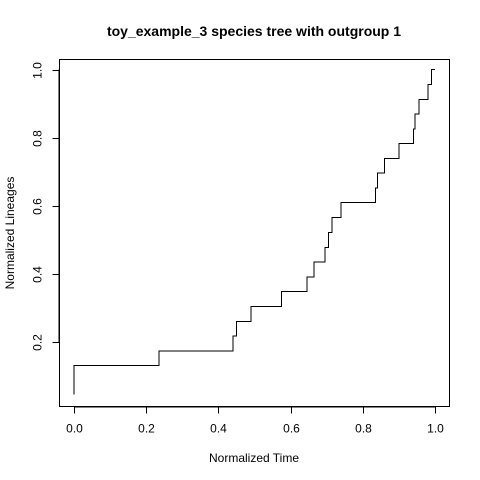 The height and width of the screenshot is (480, 480). What do you see at coordinates (45, 206) in the screenshot?
I see `y-axis: 0.2 0.4 0.6 0.8 1.0` at bounding box center [45, 206].